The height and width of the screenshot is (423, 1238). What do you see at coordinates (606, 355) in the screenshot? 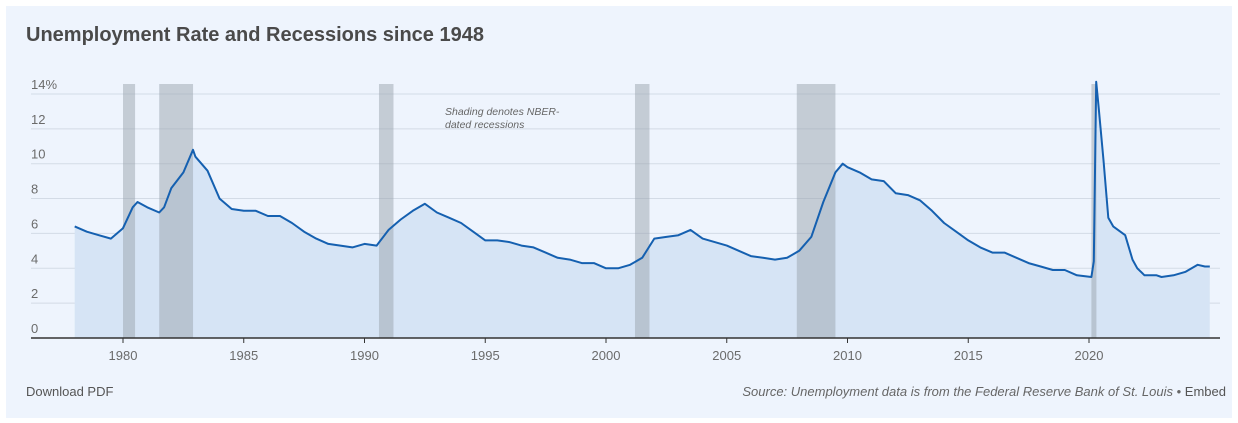
I see `x-tick-label: 2000` at bounding box center [606, 355].